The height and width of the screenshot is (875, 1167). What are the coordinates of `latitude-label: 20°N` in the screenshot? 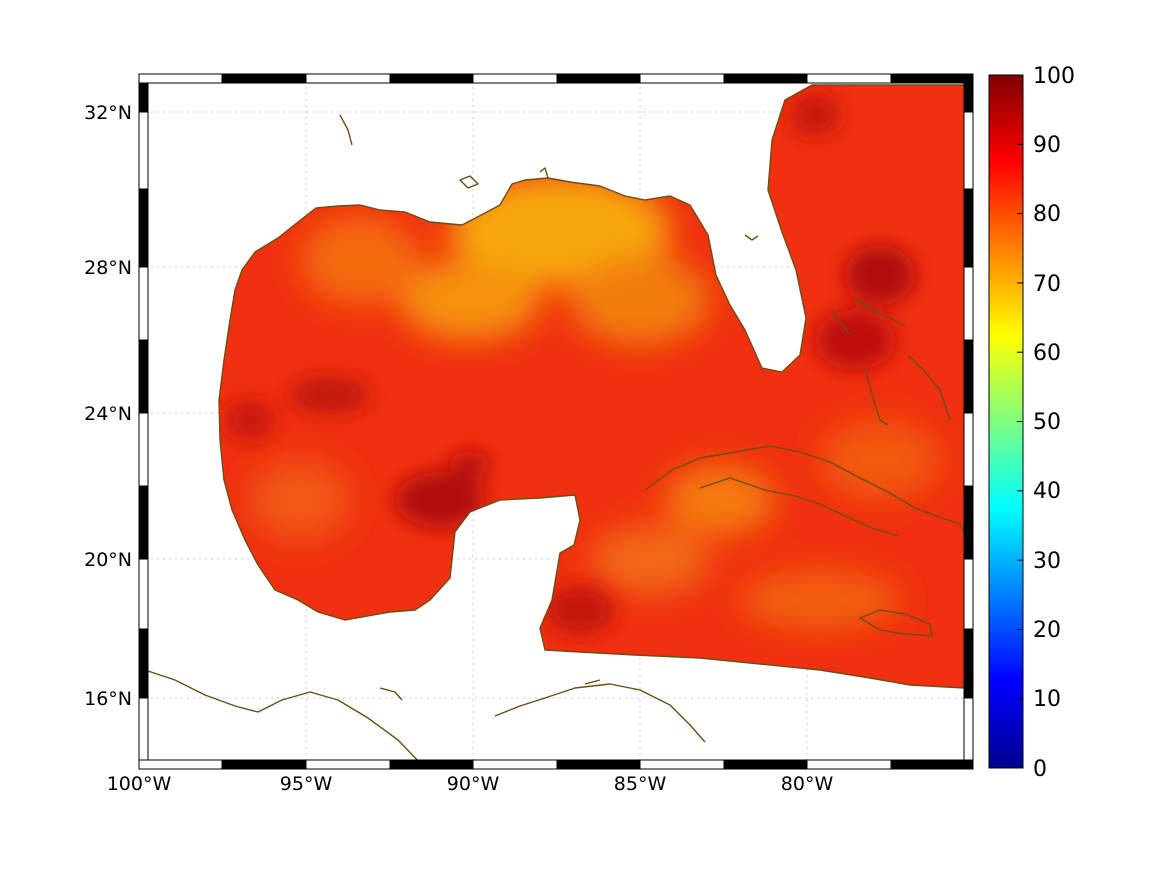 It's located at (108, 560).